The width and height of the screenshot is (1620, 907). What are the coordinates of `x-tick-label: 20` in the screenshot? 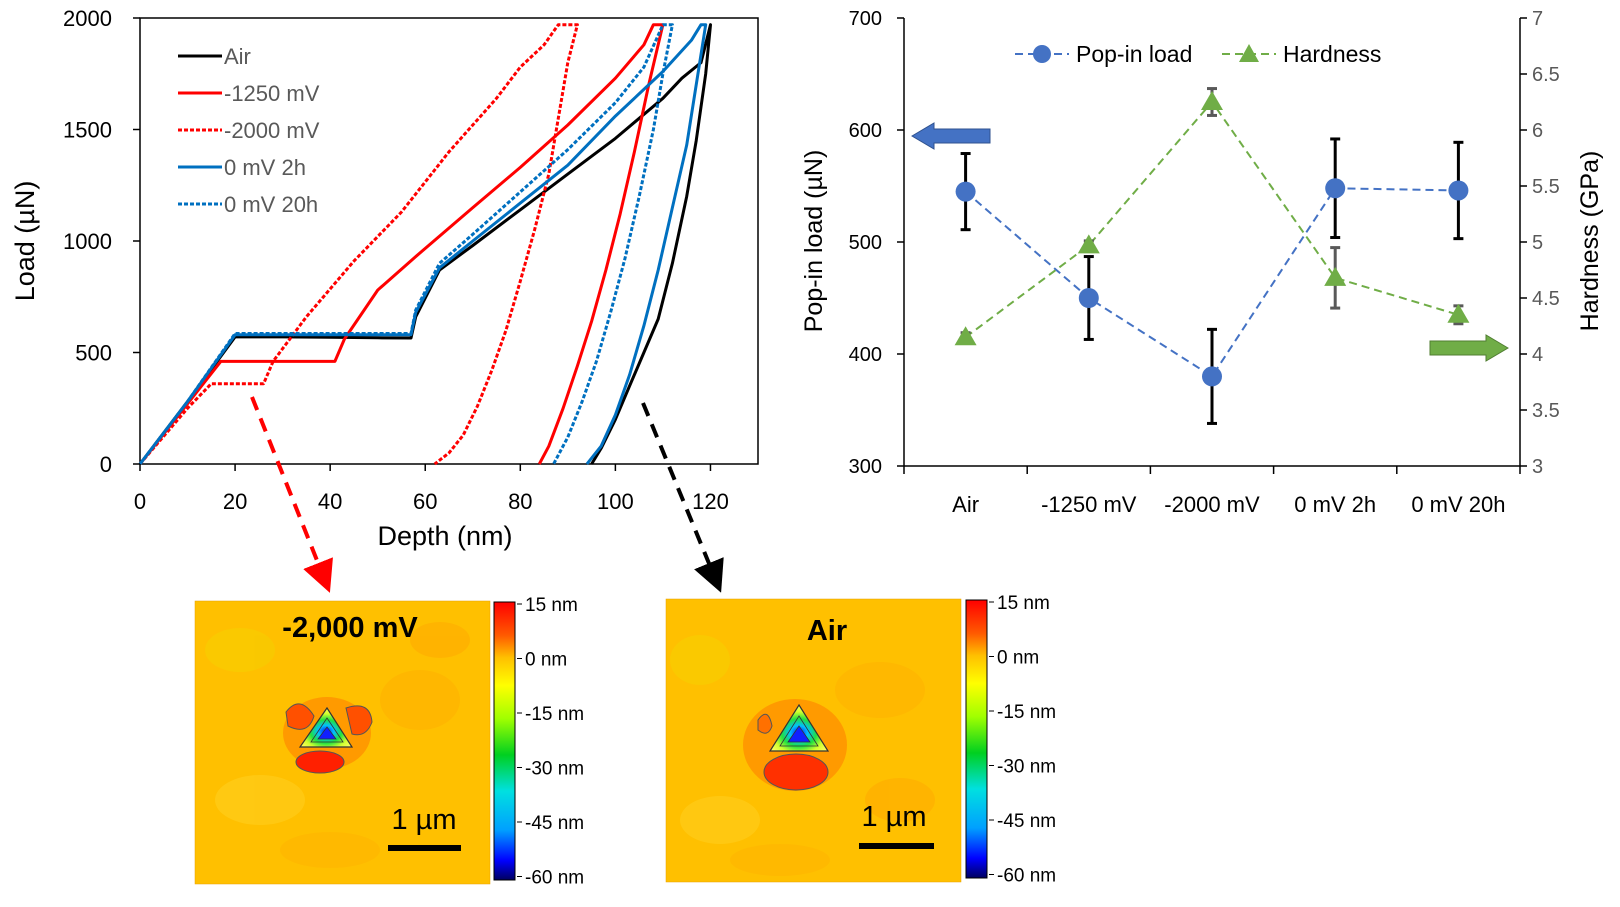 It's located at (235, 501).